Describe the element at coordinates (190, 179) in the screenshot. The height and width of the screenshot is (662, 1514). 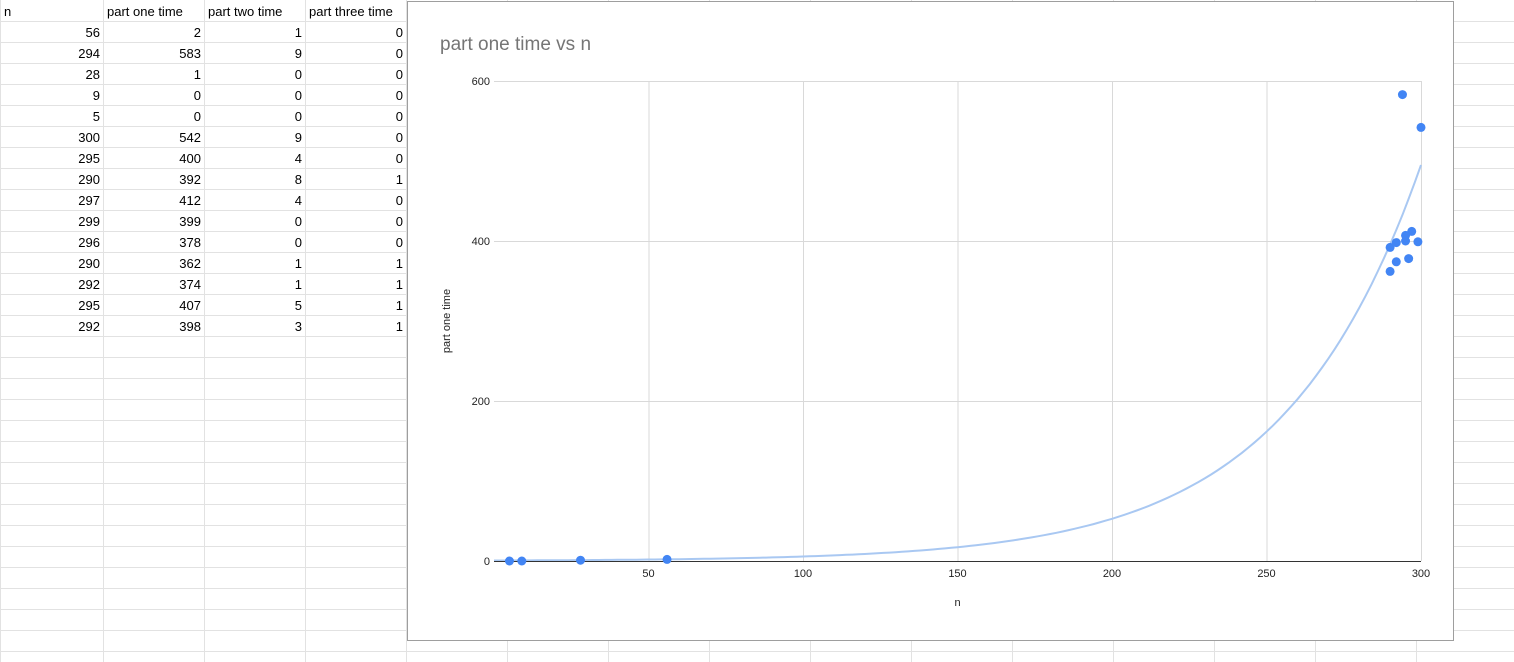
I see `table-cell: 392` at that location.